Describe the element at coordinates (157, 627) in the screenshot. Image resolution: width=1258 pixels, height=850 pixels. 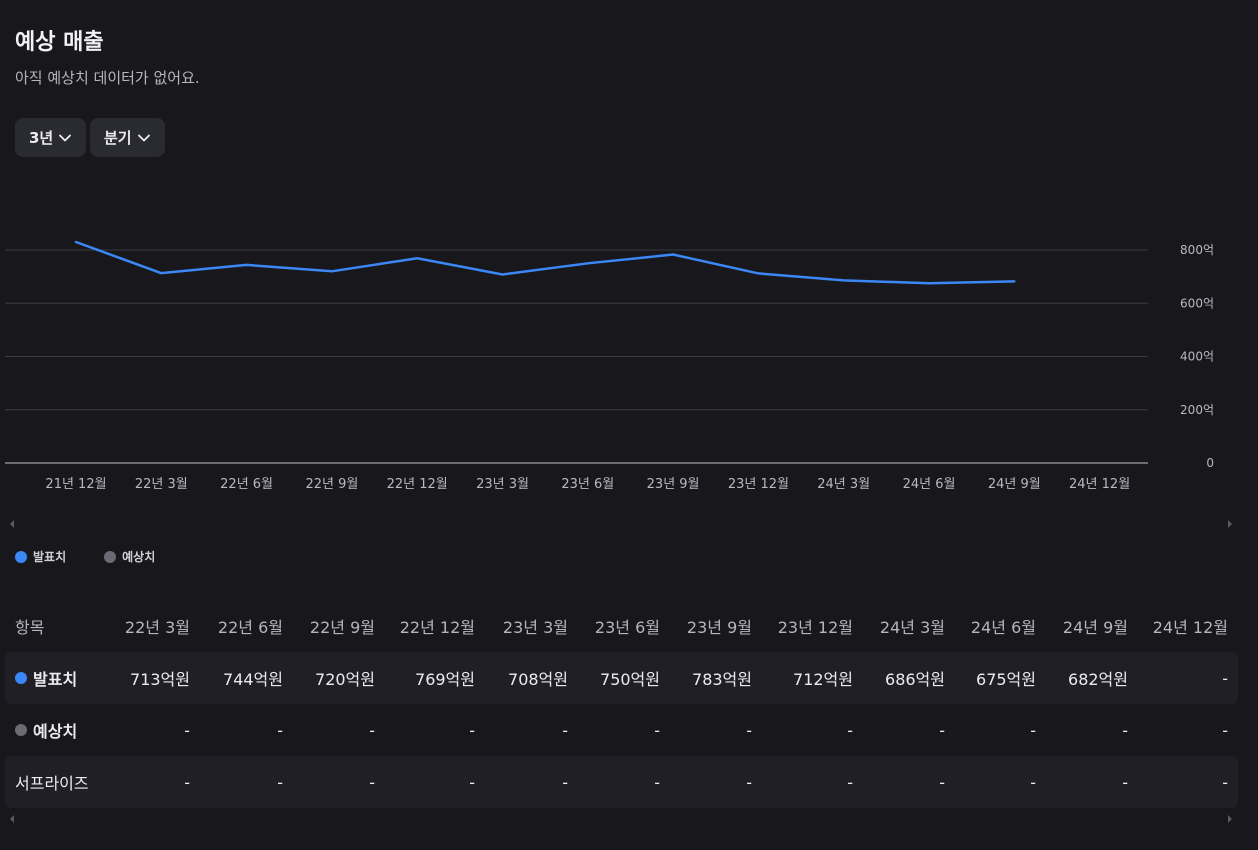
I see `table-header-cell: 22년 3월` at that location.